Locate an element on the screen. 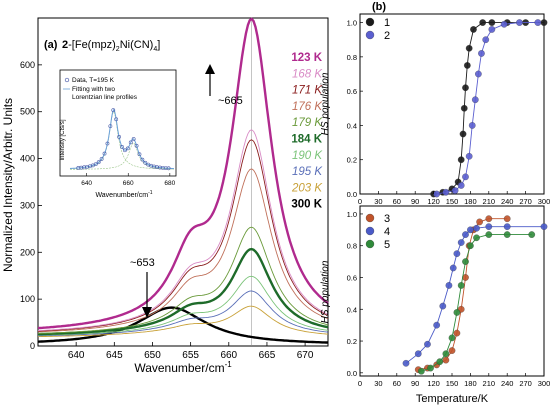 The height and width of the screenshot is (409, 550). series-1-line is located at coordinates (488, 108).